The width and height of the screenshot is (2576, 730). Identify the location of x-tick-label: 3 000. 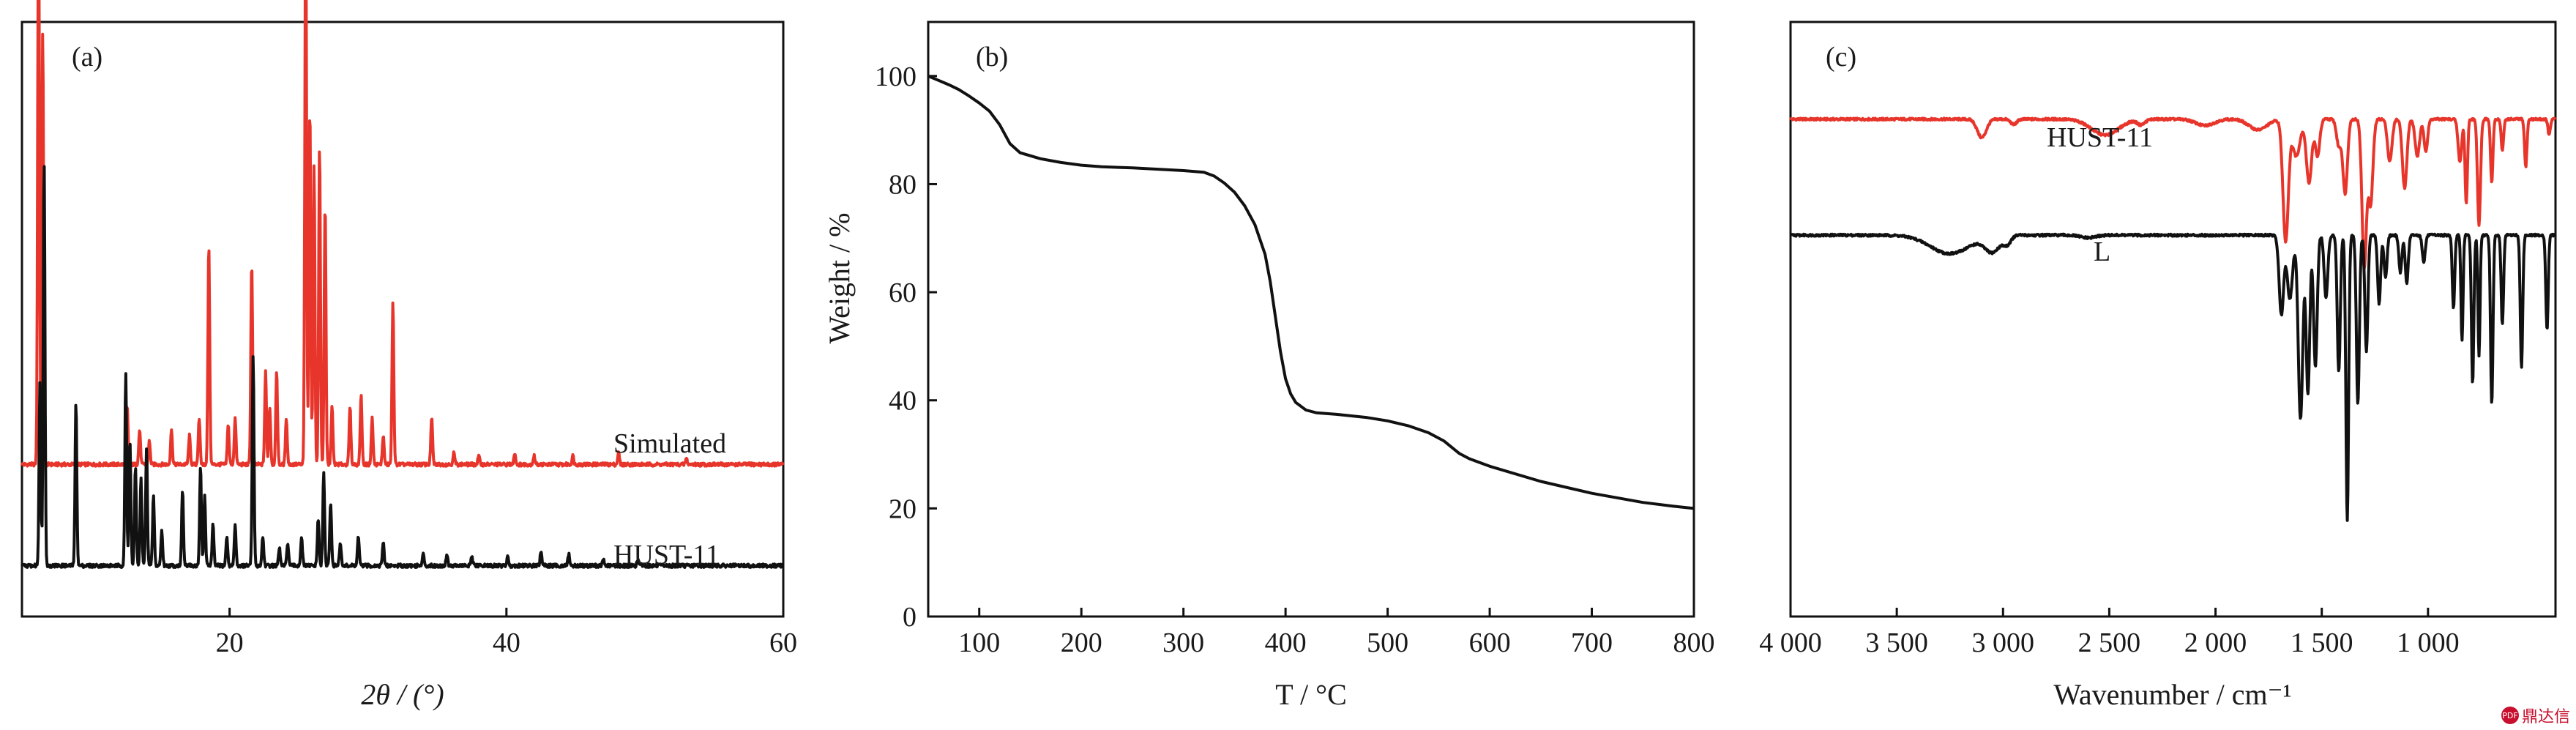
(2003, 642).